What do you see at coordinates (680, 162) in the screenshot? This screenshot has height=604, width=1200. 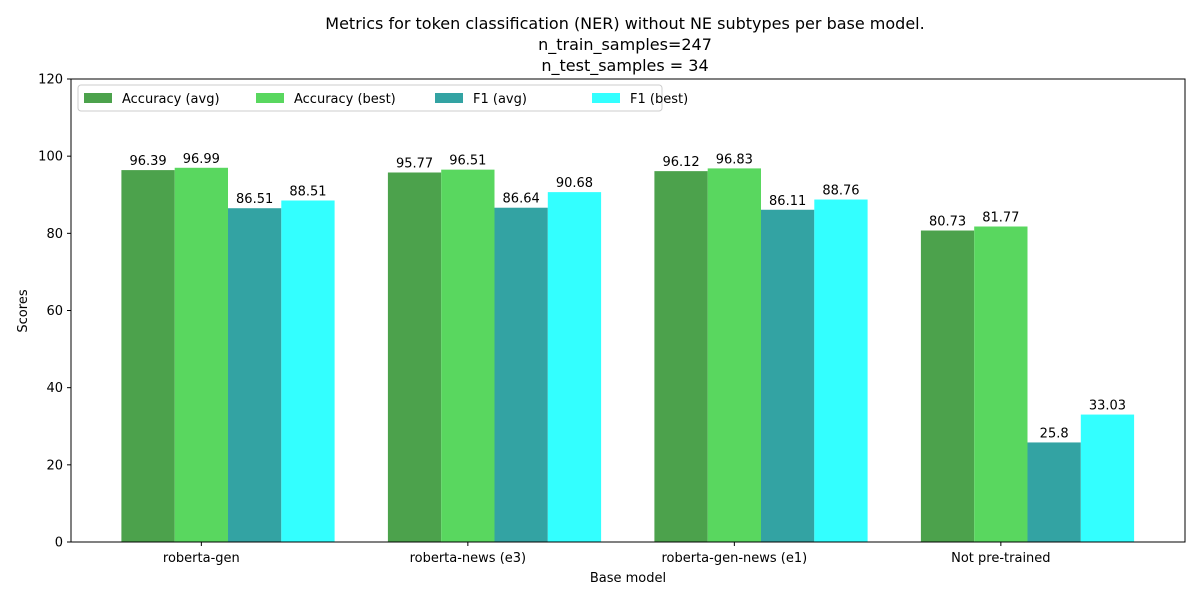 I see `data-label: 96.12` at bounding box center [680, 162].